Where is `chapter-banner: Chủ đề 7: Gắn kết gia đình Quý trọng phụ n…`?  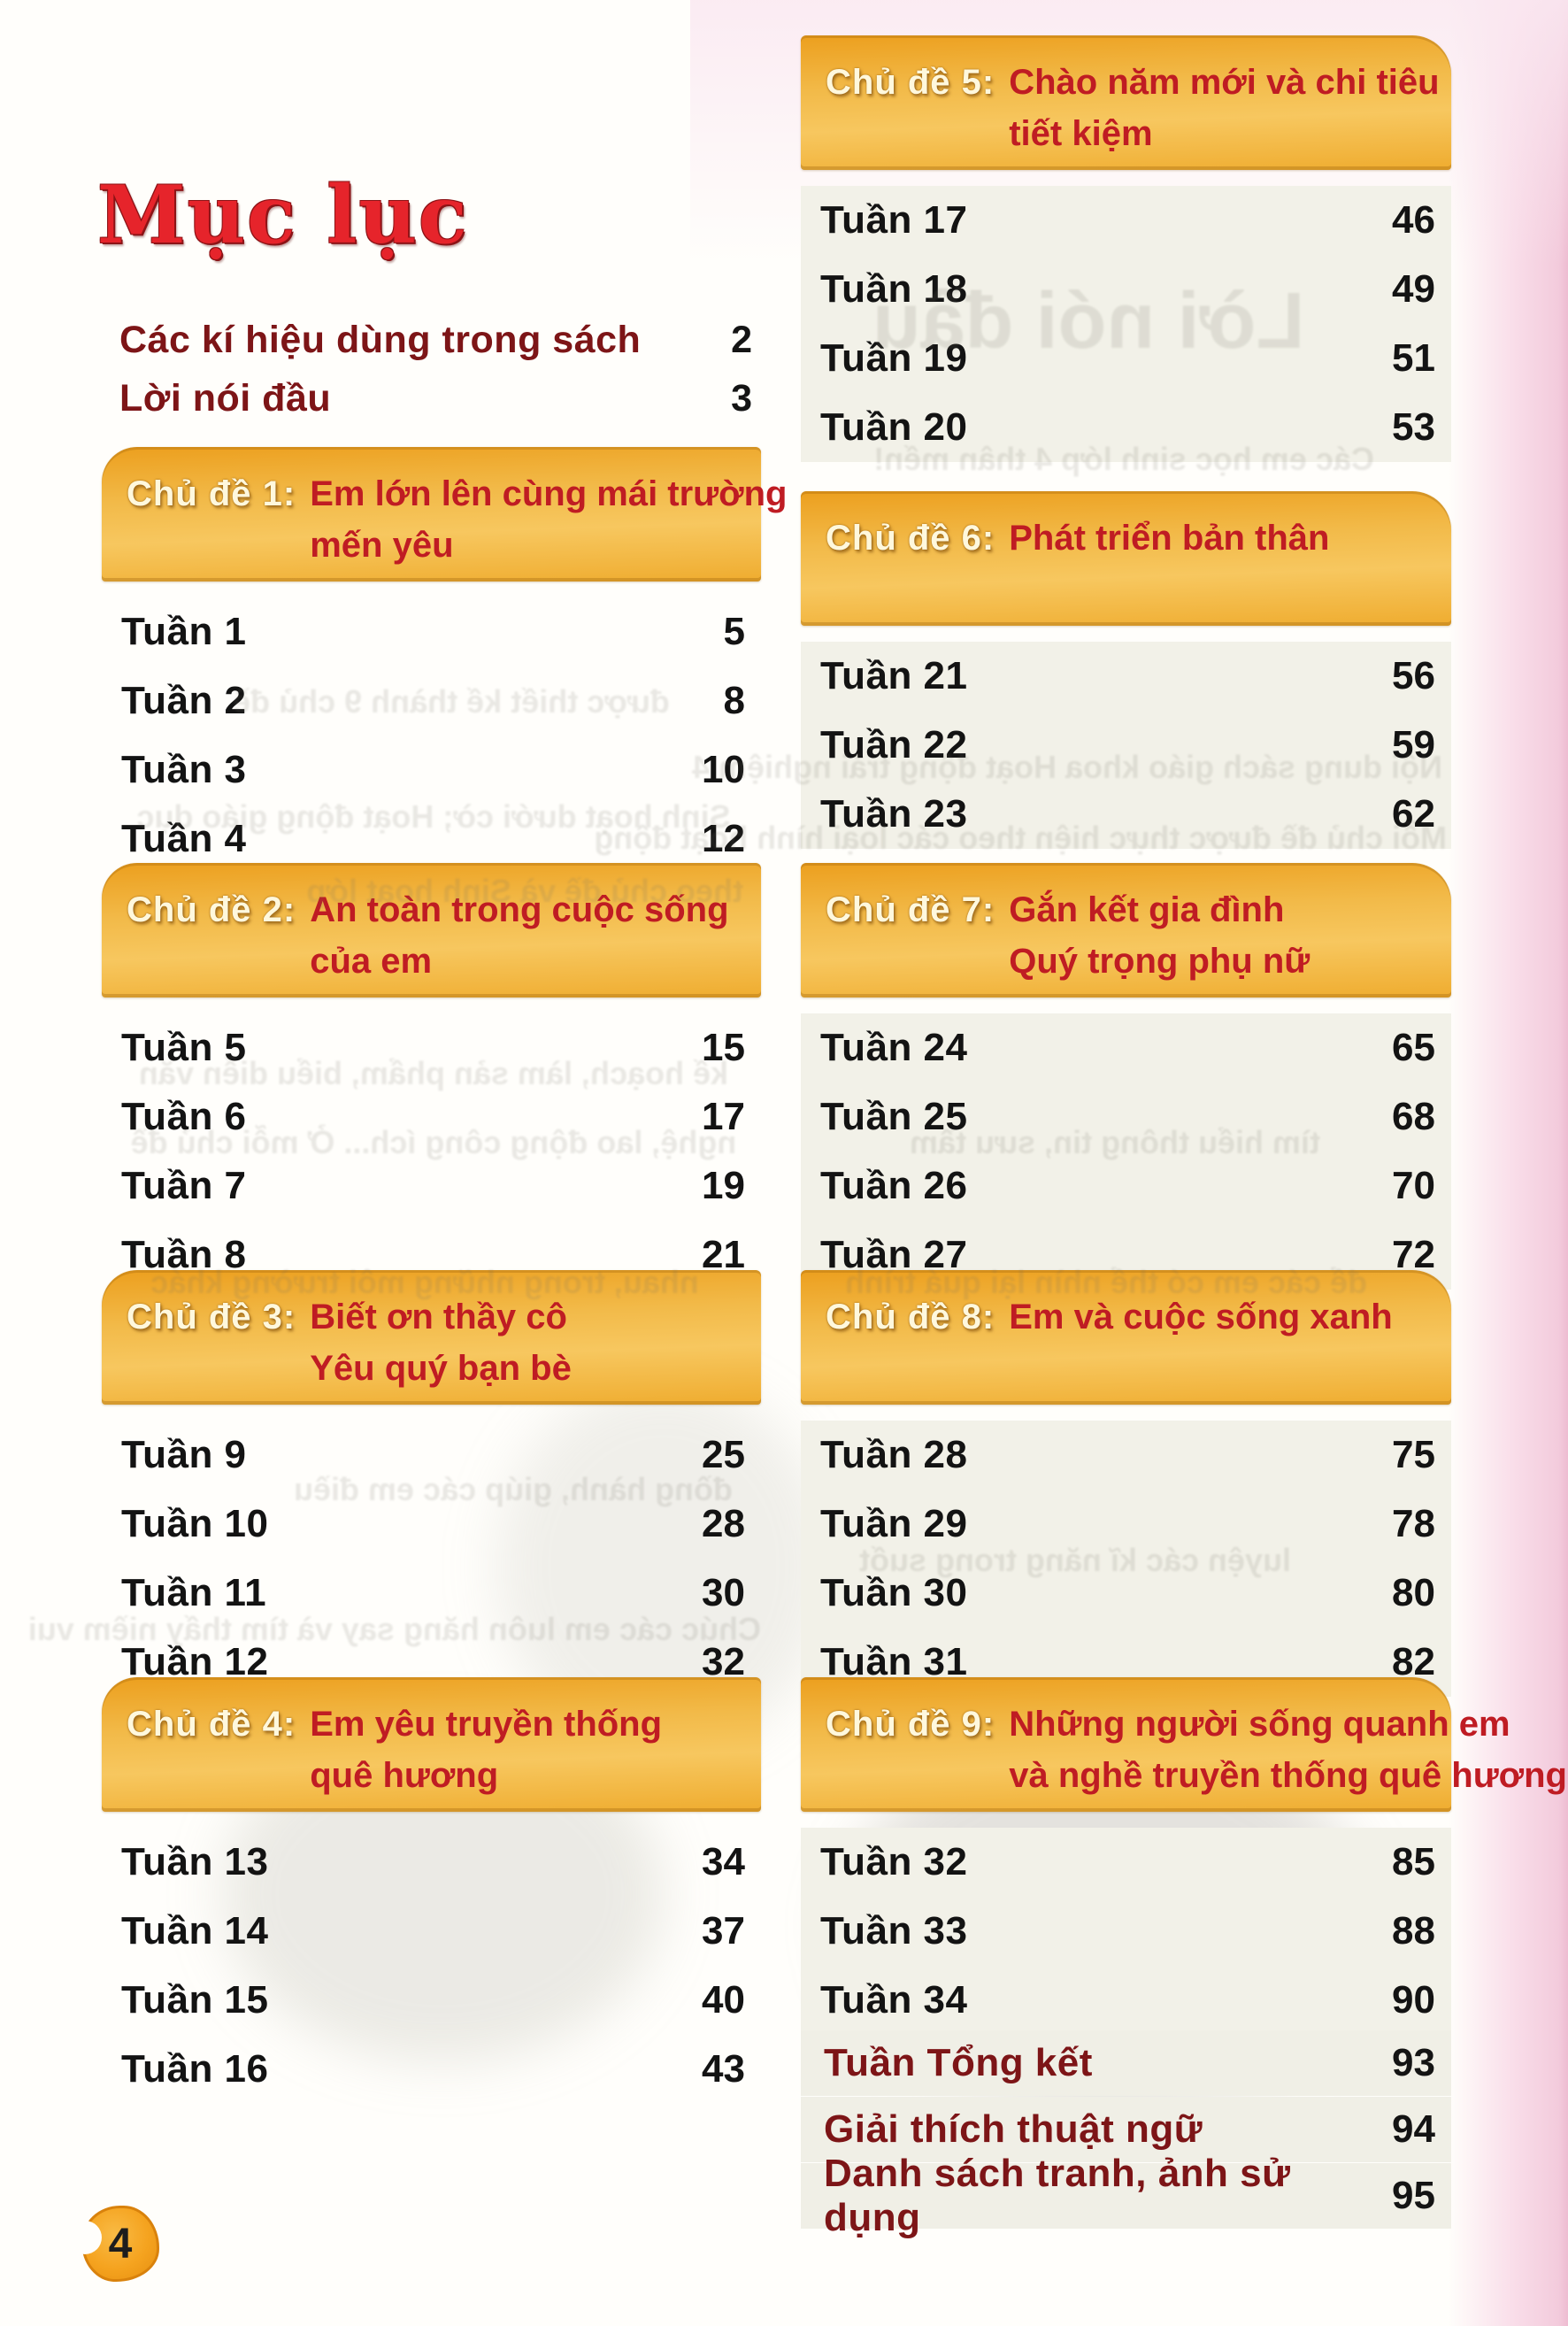 chapter-banner: Chủ đề 7: Gắn kết gia đình Quý trọng phụ n… is located at coordinates (1126, 930).